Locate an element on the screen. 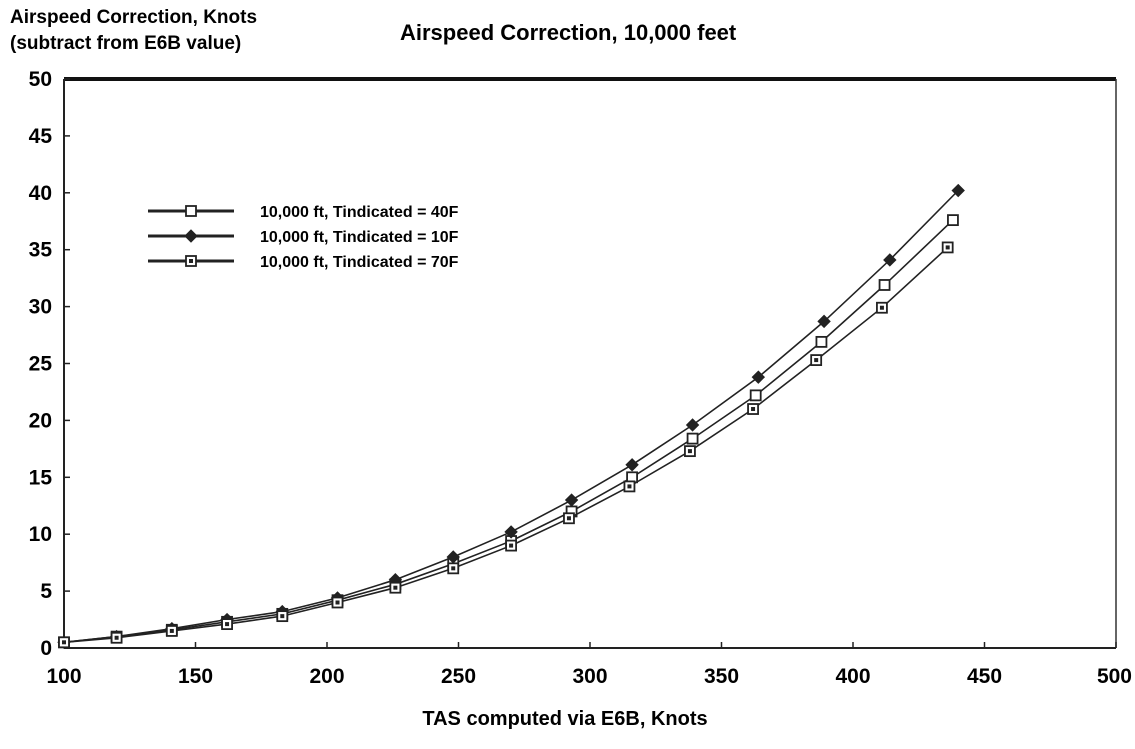 The image size is (1135, 749). legend-item-40f: 10,000 ft, Tindicated = 40F is located at coordinates (303, 212).